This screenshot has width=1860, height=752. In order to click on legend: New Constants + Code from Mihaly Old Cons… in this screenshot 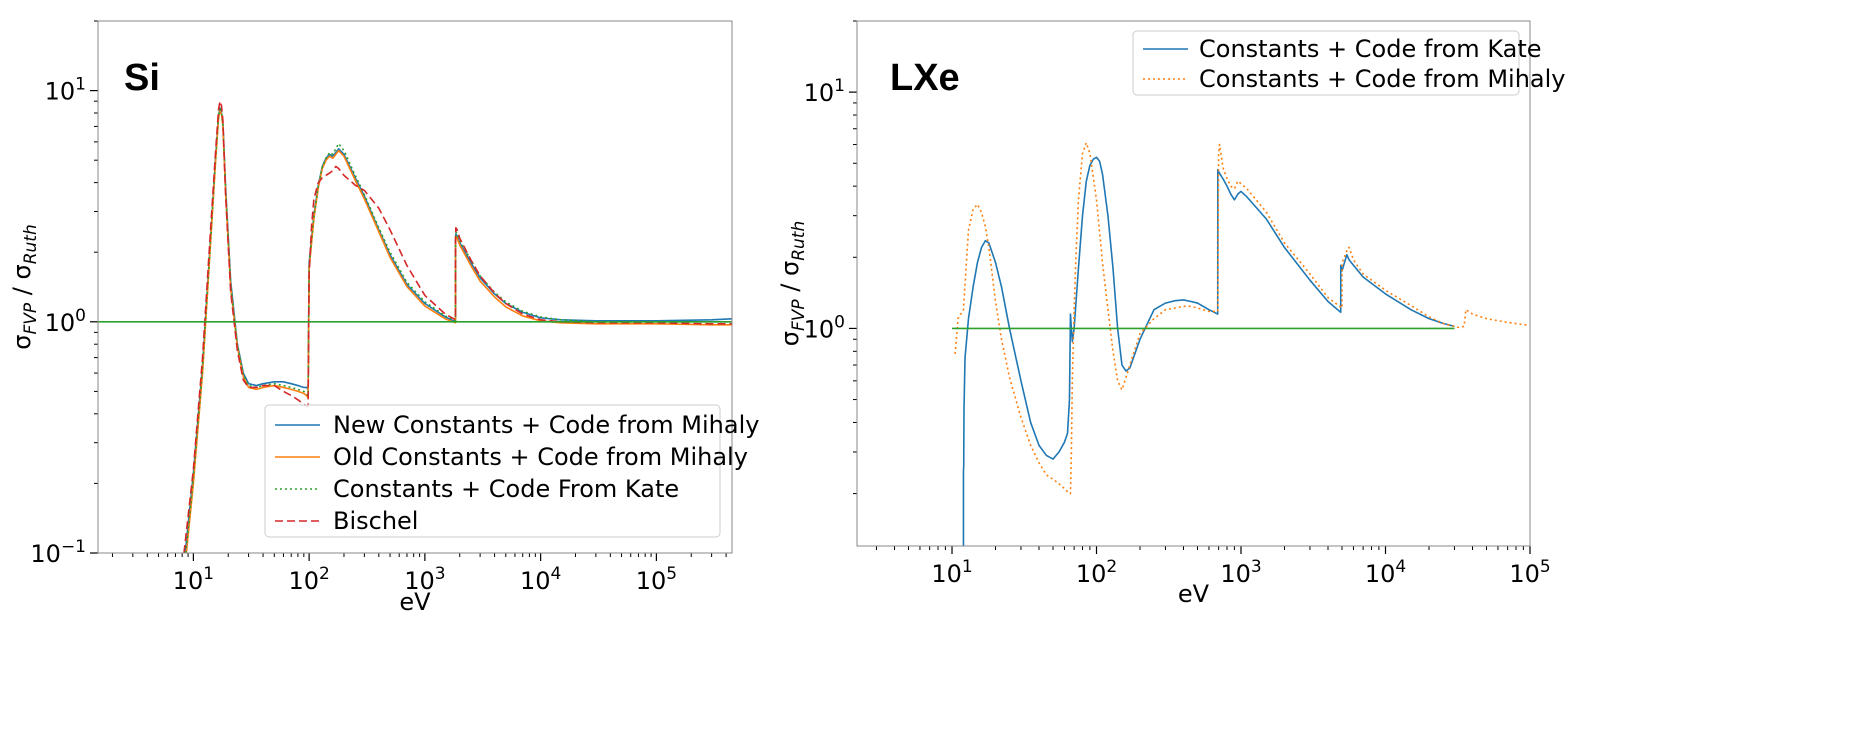, I will do `click(511, 471)`.